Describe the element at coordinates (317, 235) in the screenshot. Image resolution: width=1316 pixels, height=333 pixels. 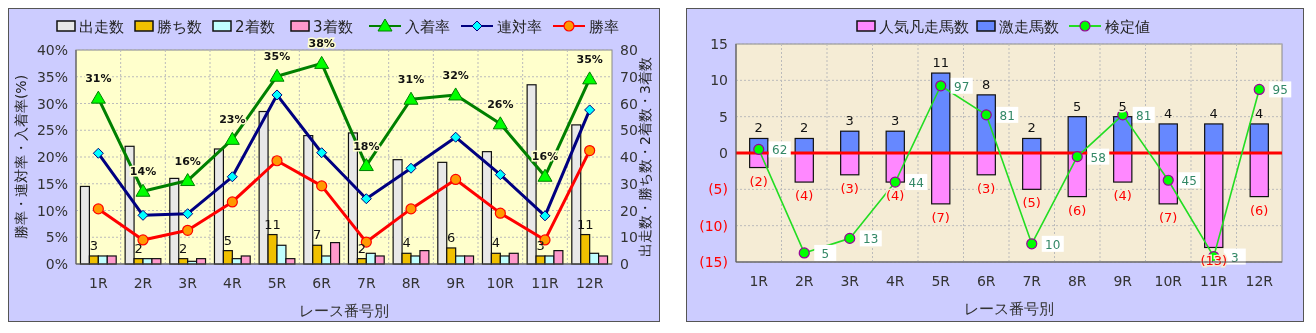
I see `data-label: 7` at that location.